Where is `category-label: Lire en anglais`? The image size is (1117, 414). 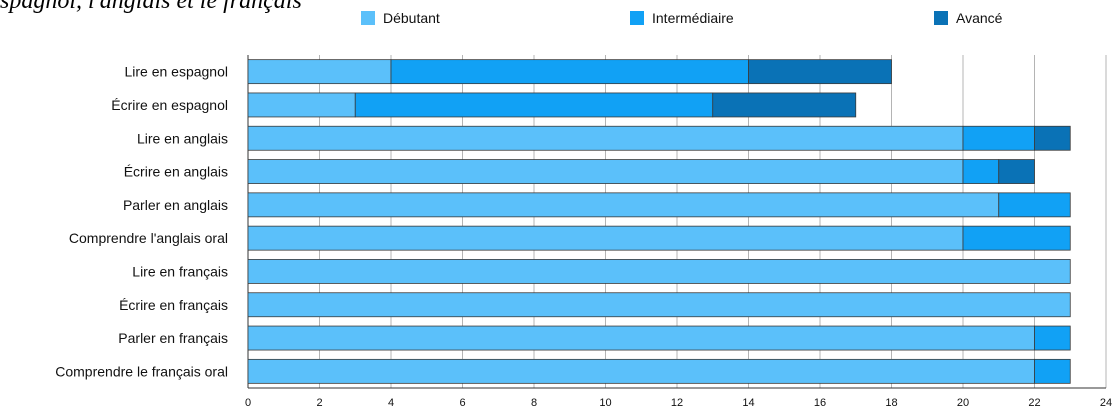 category-label: Lire en anglais is located at coordinates (182, 138).